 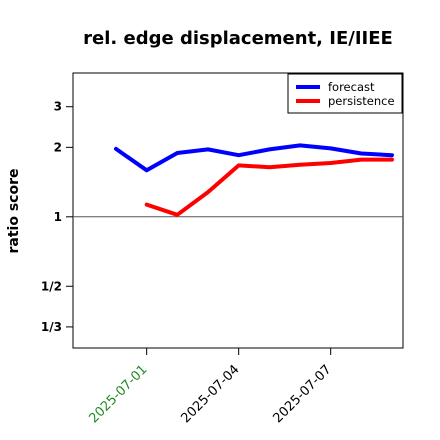 I want to click on legend-box, so click(x=345, y=93).